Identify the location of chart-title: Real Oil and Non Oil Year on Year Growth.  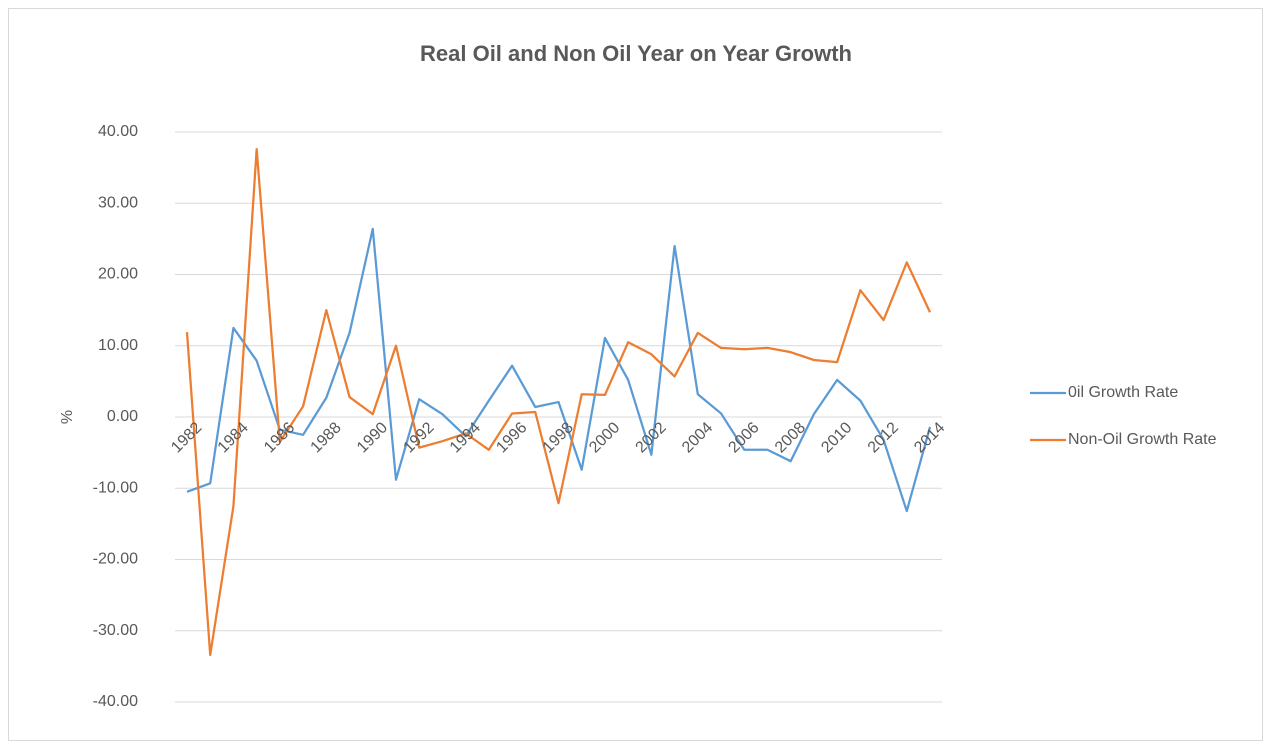
(636, 53).